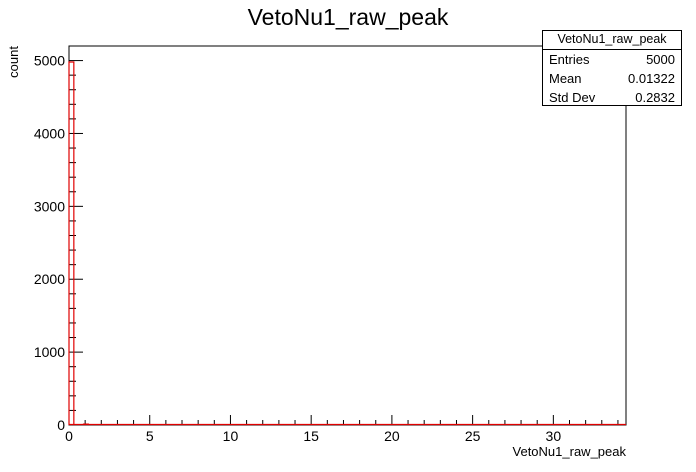 The width and height of the screenshot is (696, 472). What do you see at coordinates (150, 436) in the screenshot?
I see `x-tick-label: 5` at bounding box center [150, 436].